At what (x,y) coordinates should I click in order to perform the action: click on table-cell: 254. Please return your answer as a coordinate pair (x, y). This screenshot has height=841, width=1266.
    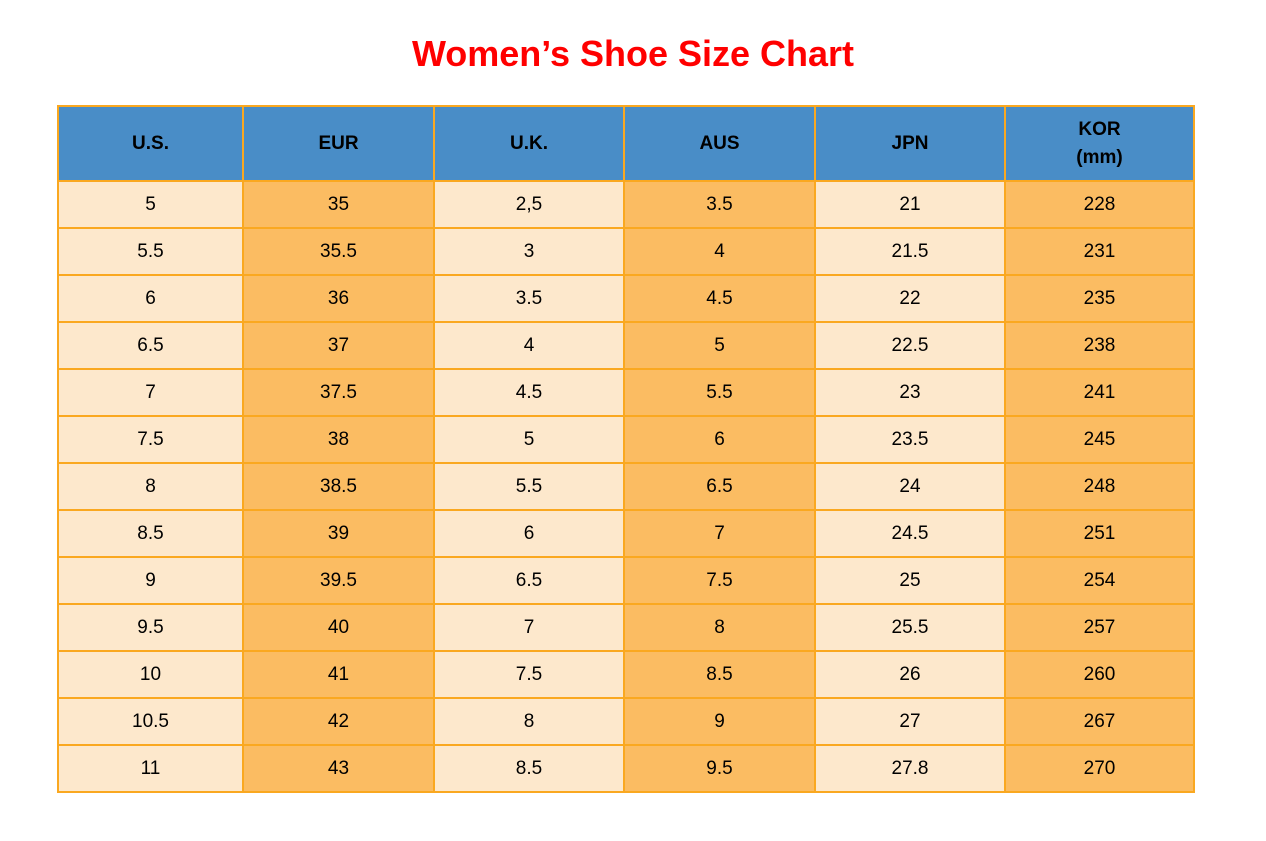
    Looking at the image, I should click on (1099, 580).